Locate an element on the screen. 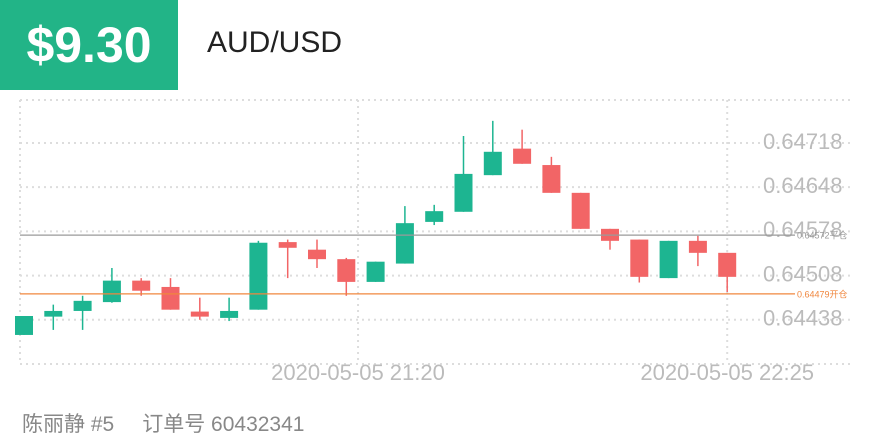 This screenshot has width=880, height=440. symbol: AUD/USD is located at coordinates (275, 42).